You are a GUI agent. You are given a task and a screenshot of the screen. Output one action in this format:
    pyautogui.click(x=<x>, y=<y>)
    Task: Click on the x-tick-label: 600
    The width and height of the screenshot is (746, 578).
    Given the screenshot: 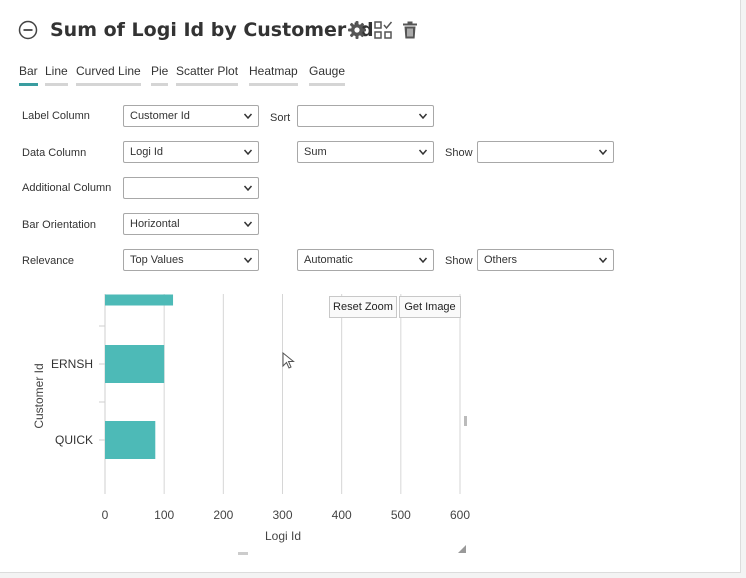 What is the action you would take?
    pyautogui.click(x=460, y=515)
    